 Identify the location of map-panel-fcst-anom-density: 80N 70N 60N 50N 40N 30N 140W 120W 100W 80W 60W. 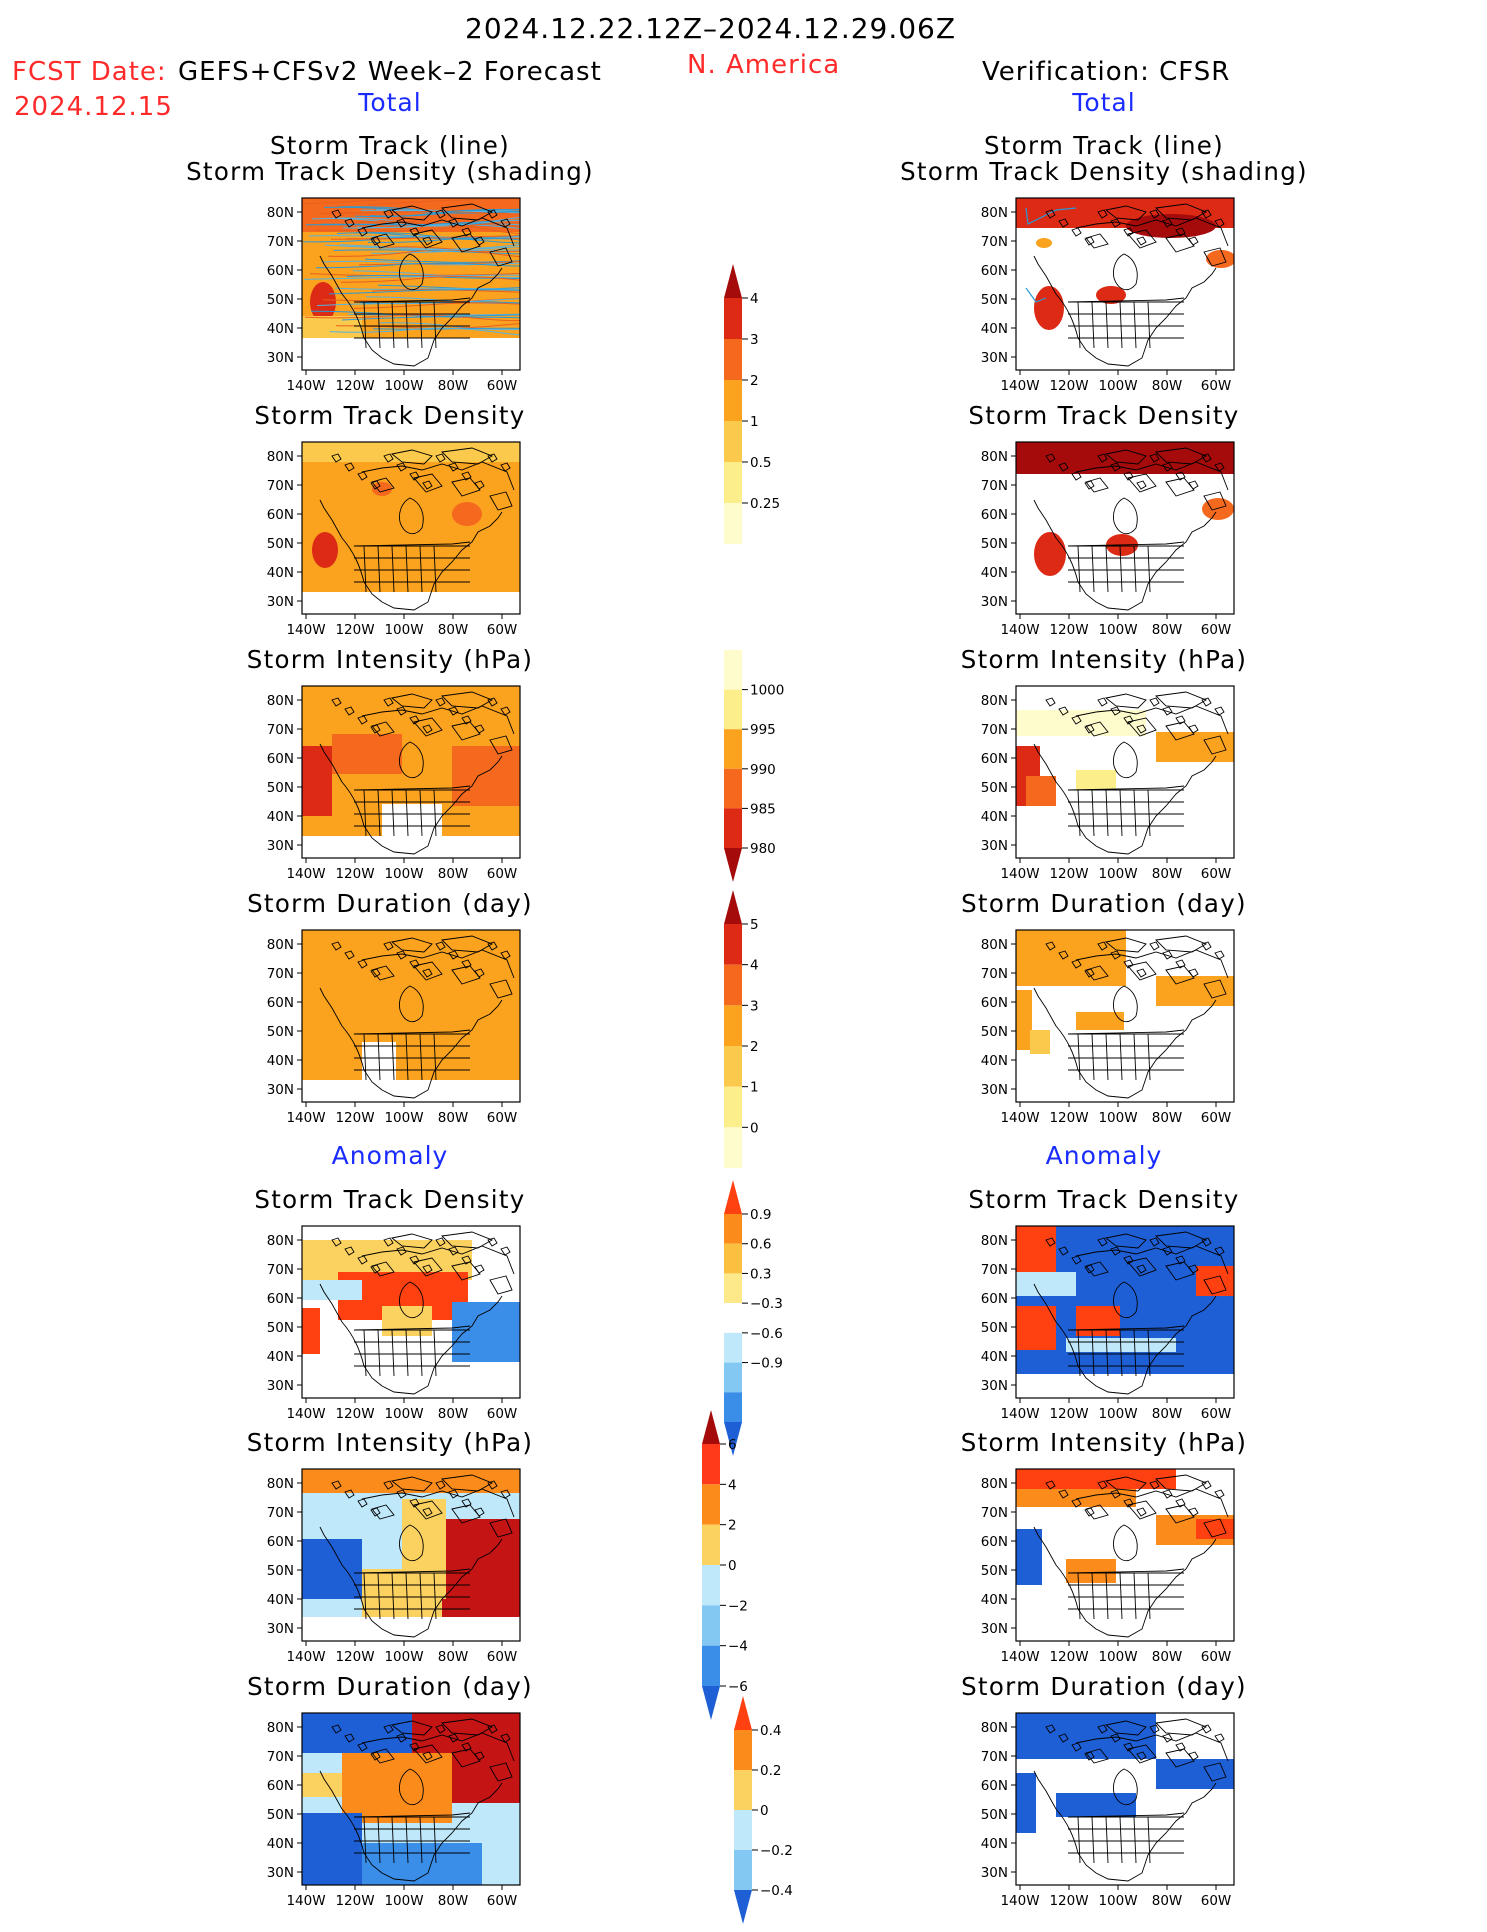
(391, 1324).